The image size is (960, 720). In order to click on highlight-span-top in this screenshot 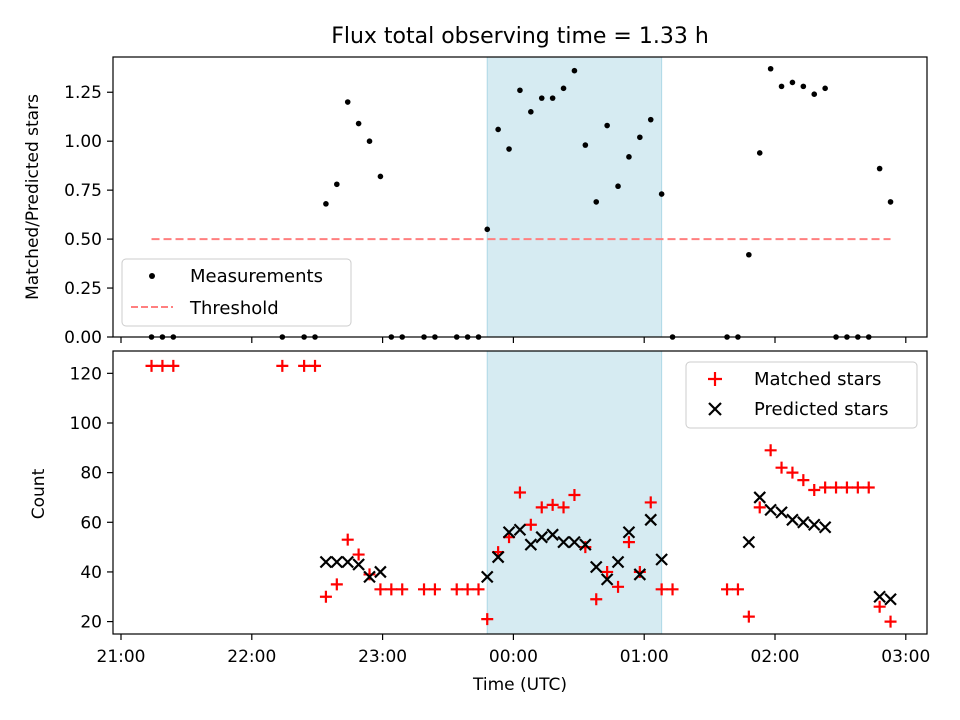, I will do `click(574, 197)`.